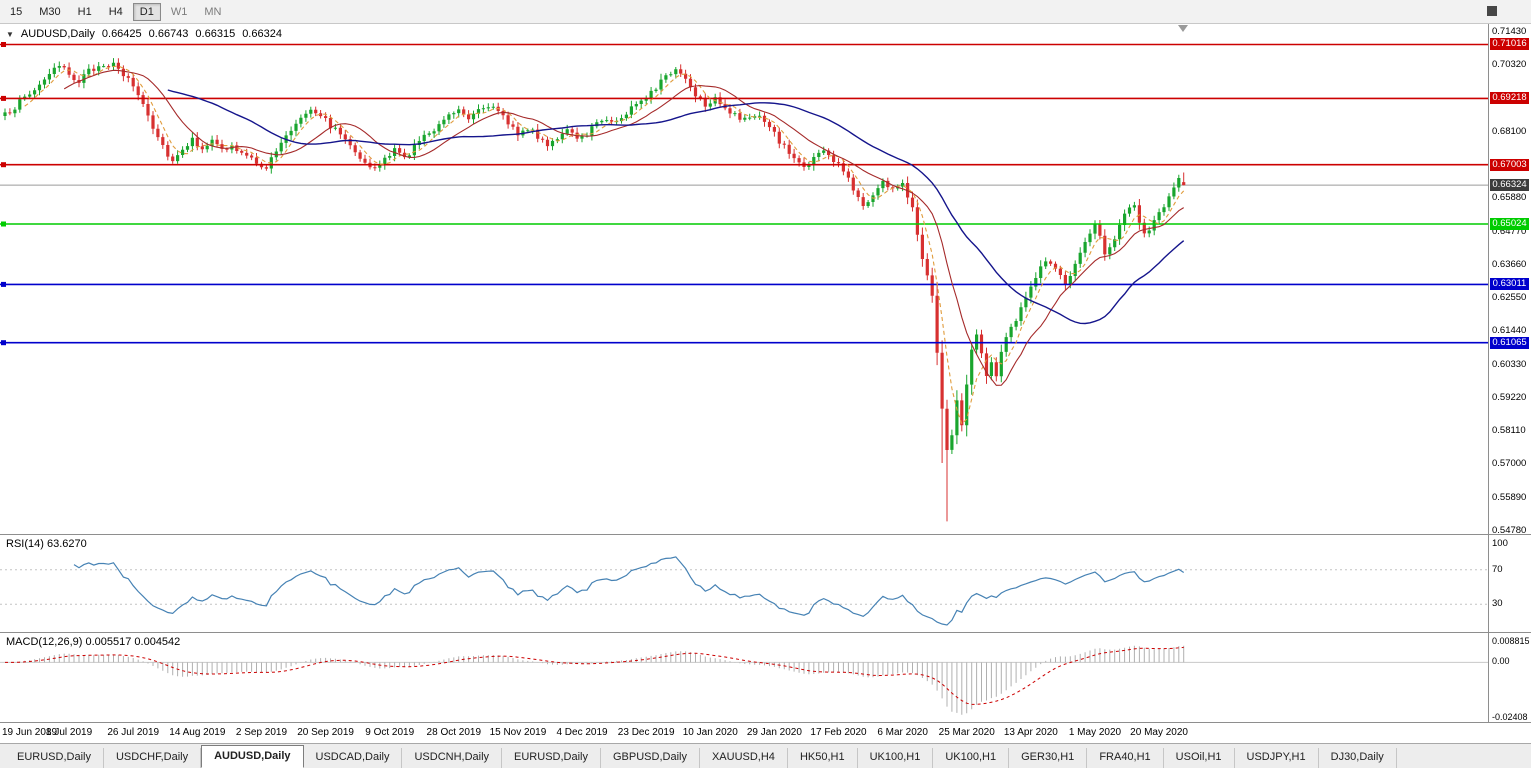 This screenshot has height=768, width=1531. What do you see at coordinates (179, 11) in the screenshot?
I see `timeframe-button-w1: W1` at bounding box center [179, 11].